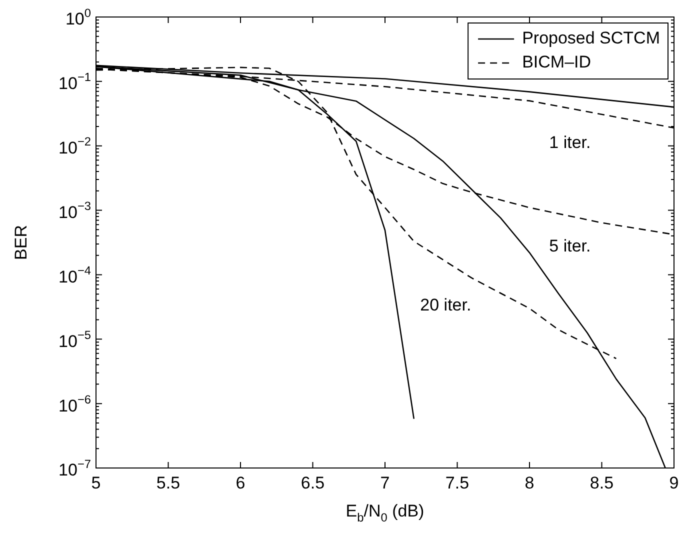 Image resolution: width=698 pixels, height=540 pixels. I want to click on legend-label: Proposed SCTCM, so click(591, 38).